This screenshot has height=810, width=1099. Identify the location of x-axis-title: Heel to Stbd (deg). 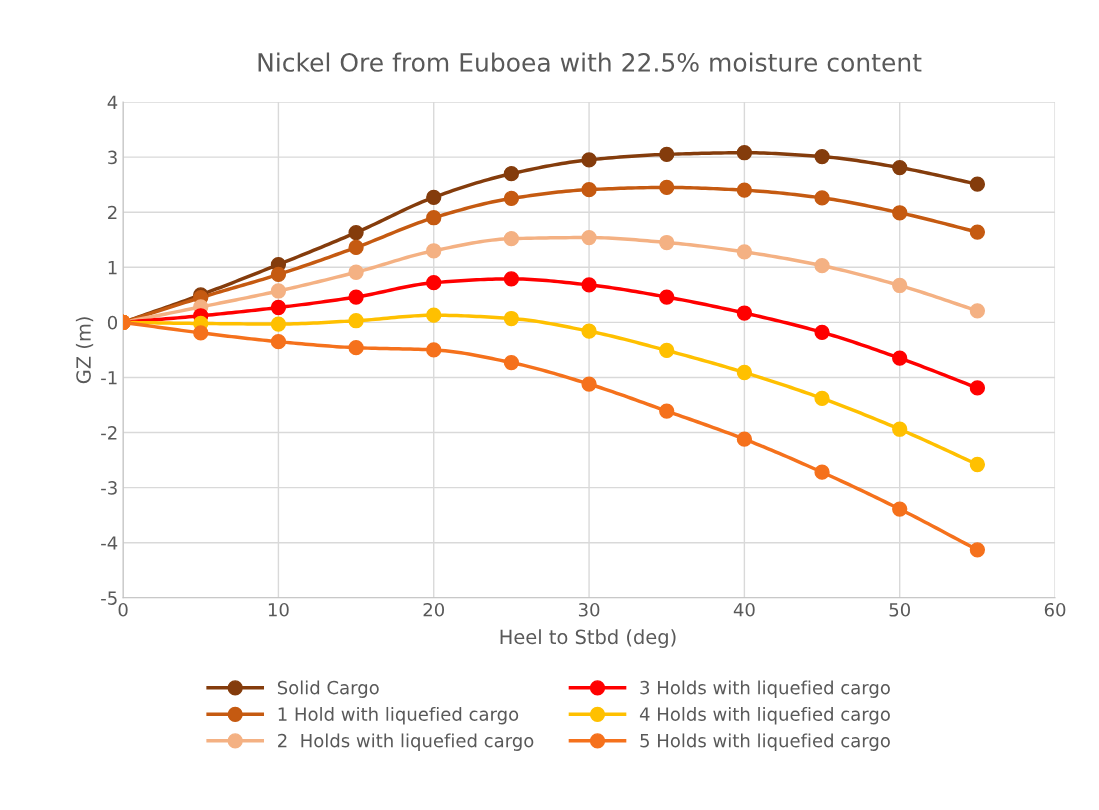
(588, 638).